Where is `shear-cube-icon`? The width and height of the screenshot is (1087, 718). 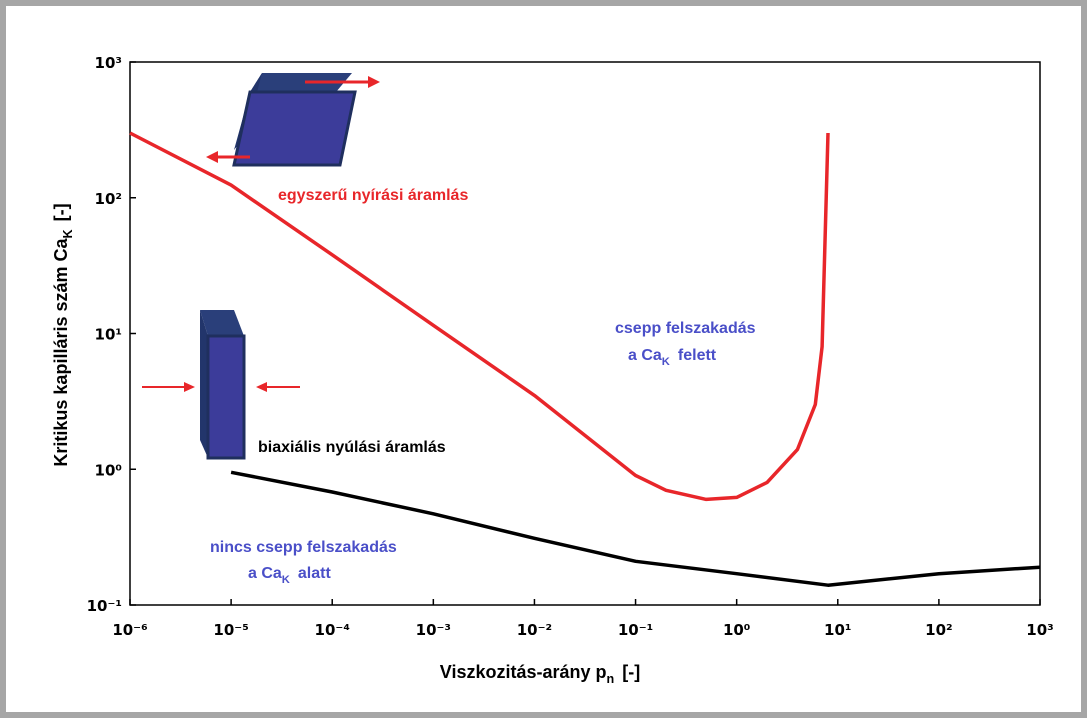
shear-cube-icon is located at coordinates (293, 120).